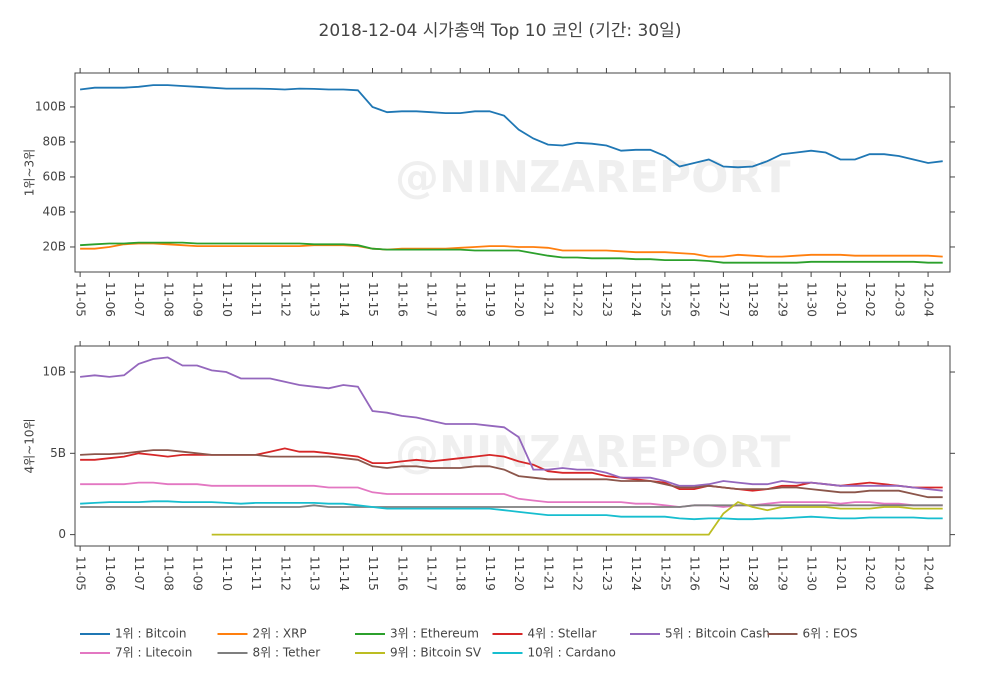 This screenshot has height=680, width=1000. Describe the element at coordinates (436, 653) in the screenshot. I see `legend-label: 9위 : Bitcoin SV` at that location.